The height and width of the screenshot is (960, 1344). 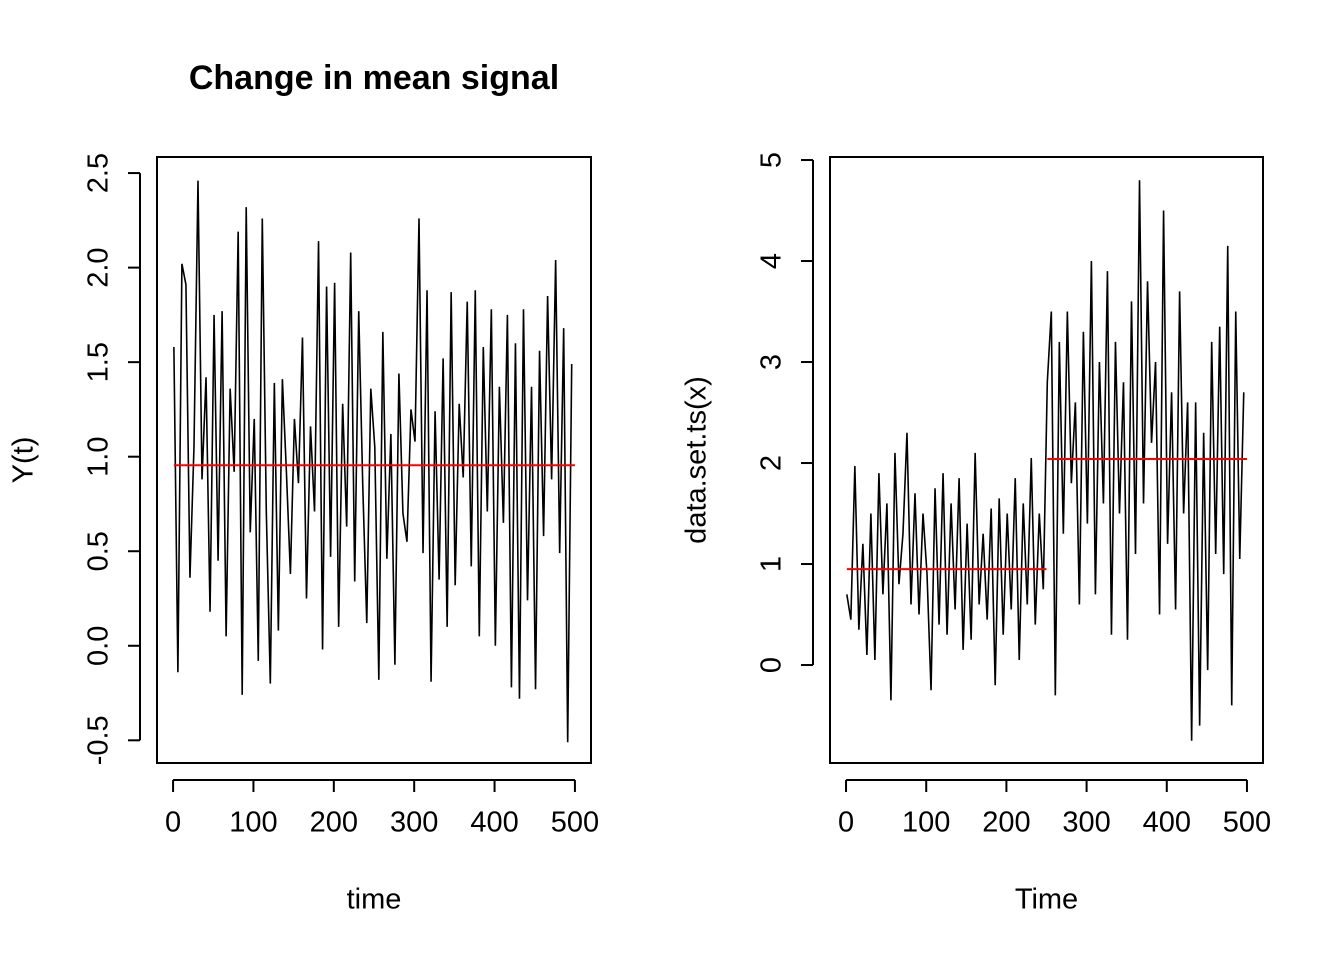 What do you see at coordinates (772, 261) in the screenshot?
I see `y-tick-label: 4` at bounding box center [772, 261].